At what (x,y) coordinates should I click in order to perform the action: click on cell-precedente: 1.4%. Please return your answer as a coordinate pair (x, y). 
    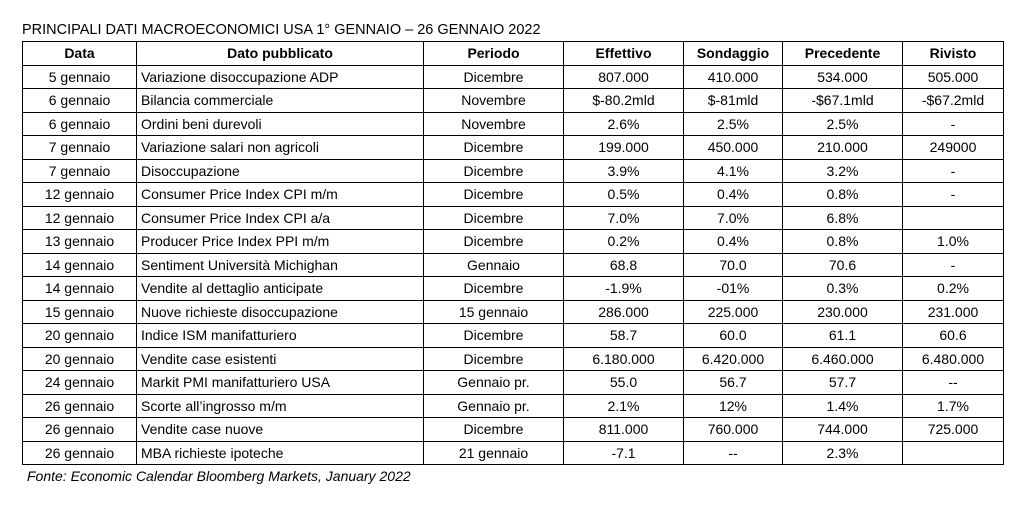
    Looking at the image, I should click on (842, 405).